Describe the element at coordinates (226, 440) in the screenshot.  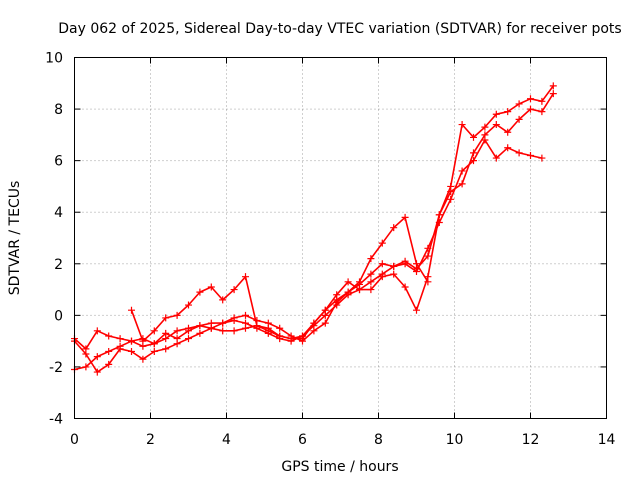
I see `x-tick-label: 4` at that location.